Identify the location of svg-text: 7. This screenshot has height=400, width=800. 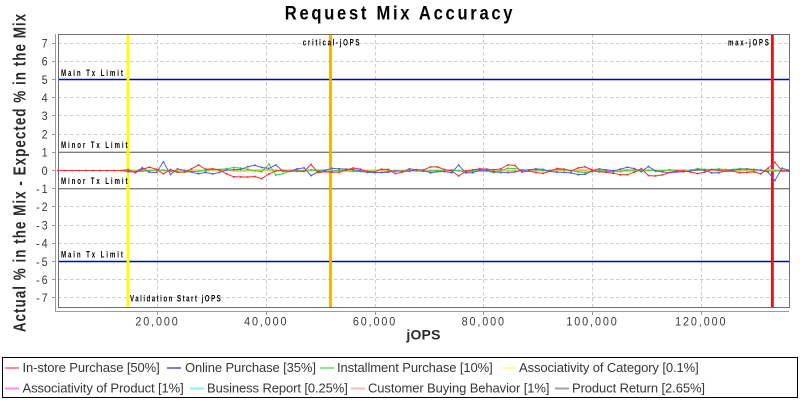
(46, 44).